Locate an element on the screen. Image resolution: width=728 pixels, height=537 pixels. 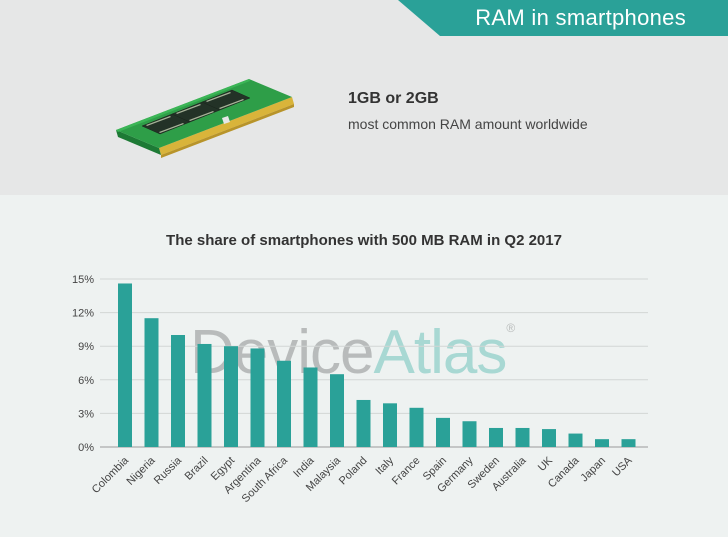
ram-stat-description: most common RAM amount worldwide is located at coordinates (468, 124).